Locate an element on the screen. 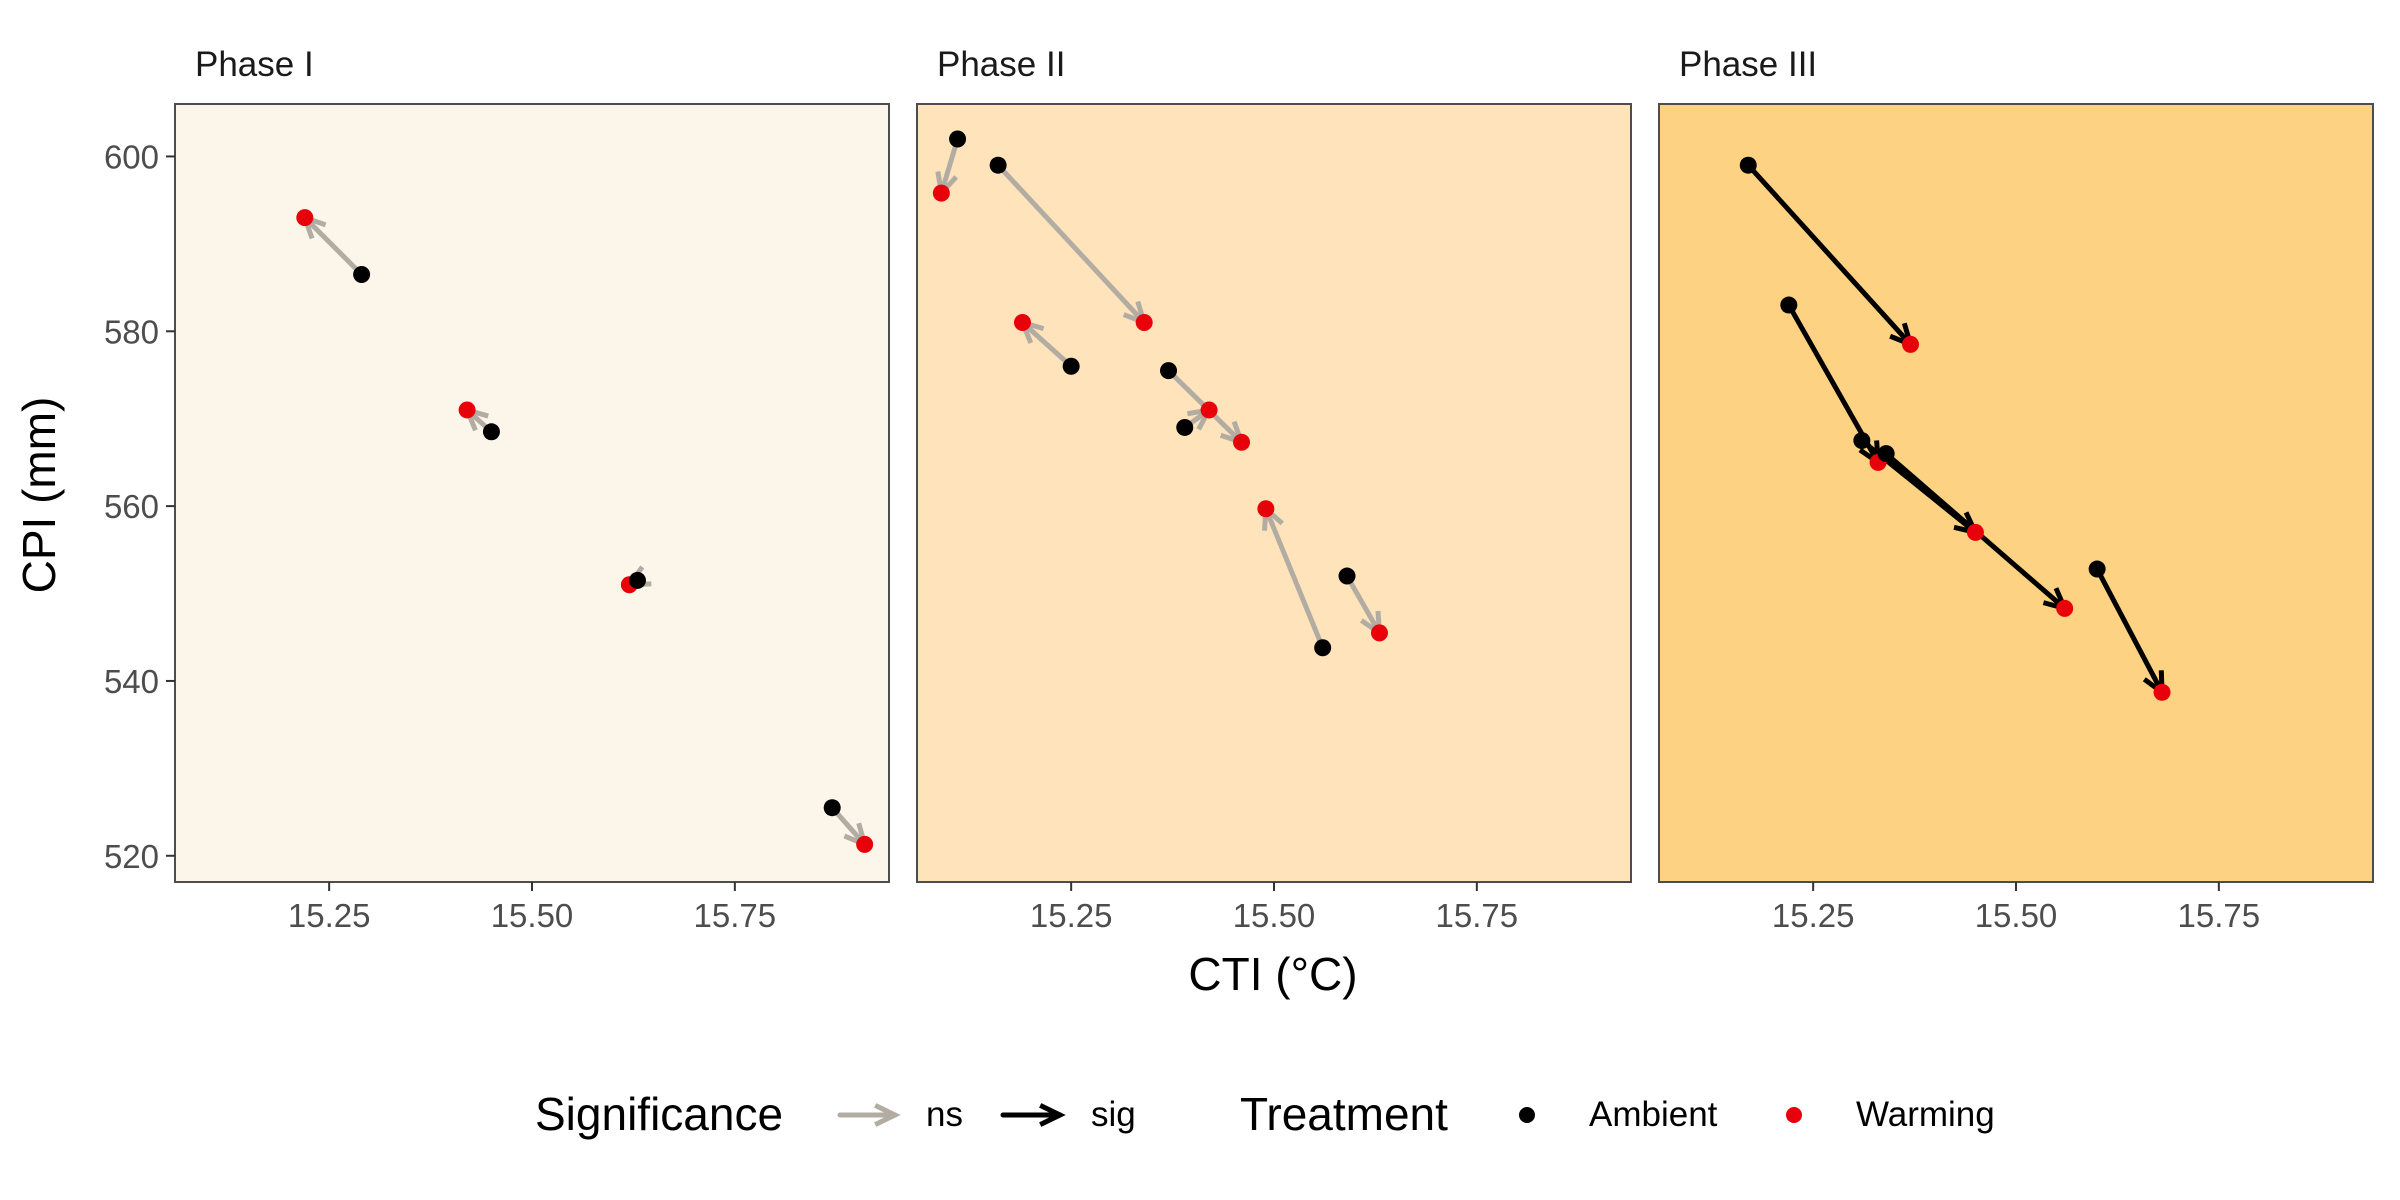 Image resolution: width=2400 pixels, height=1200 pixels. legend-label-warming: Warming is located at coordinates (1925, 1114).